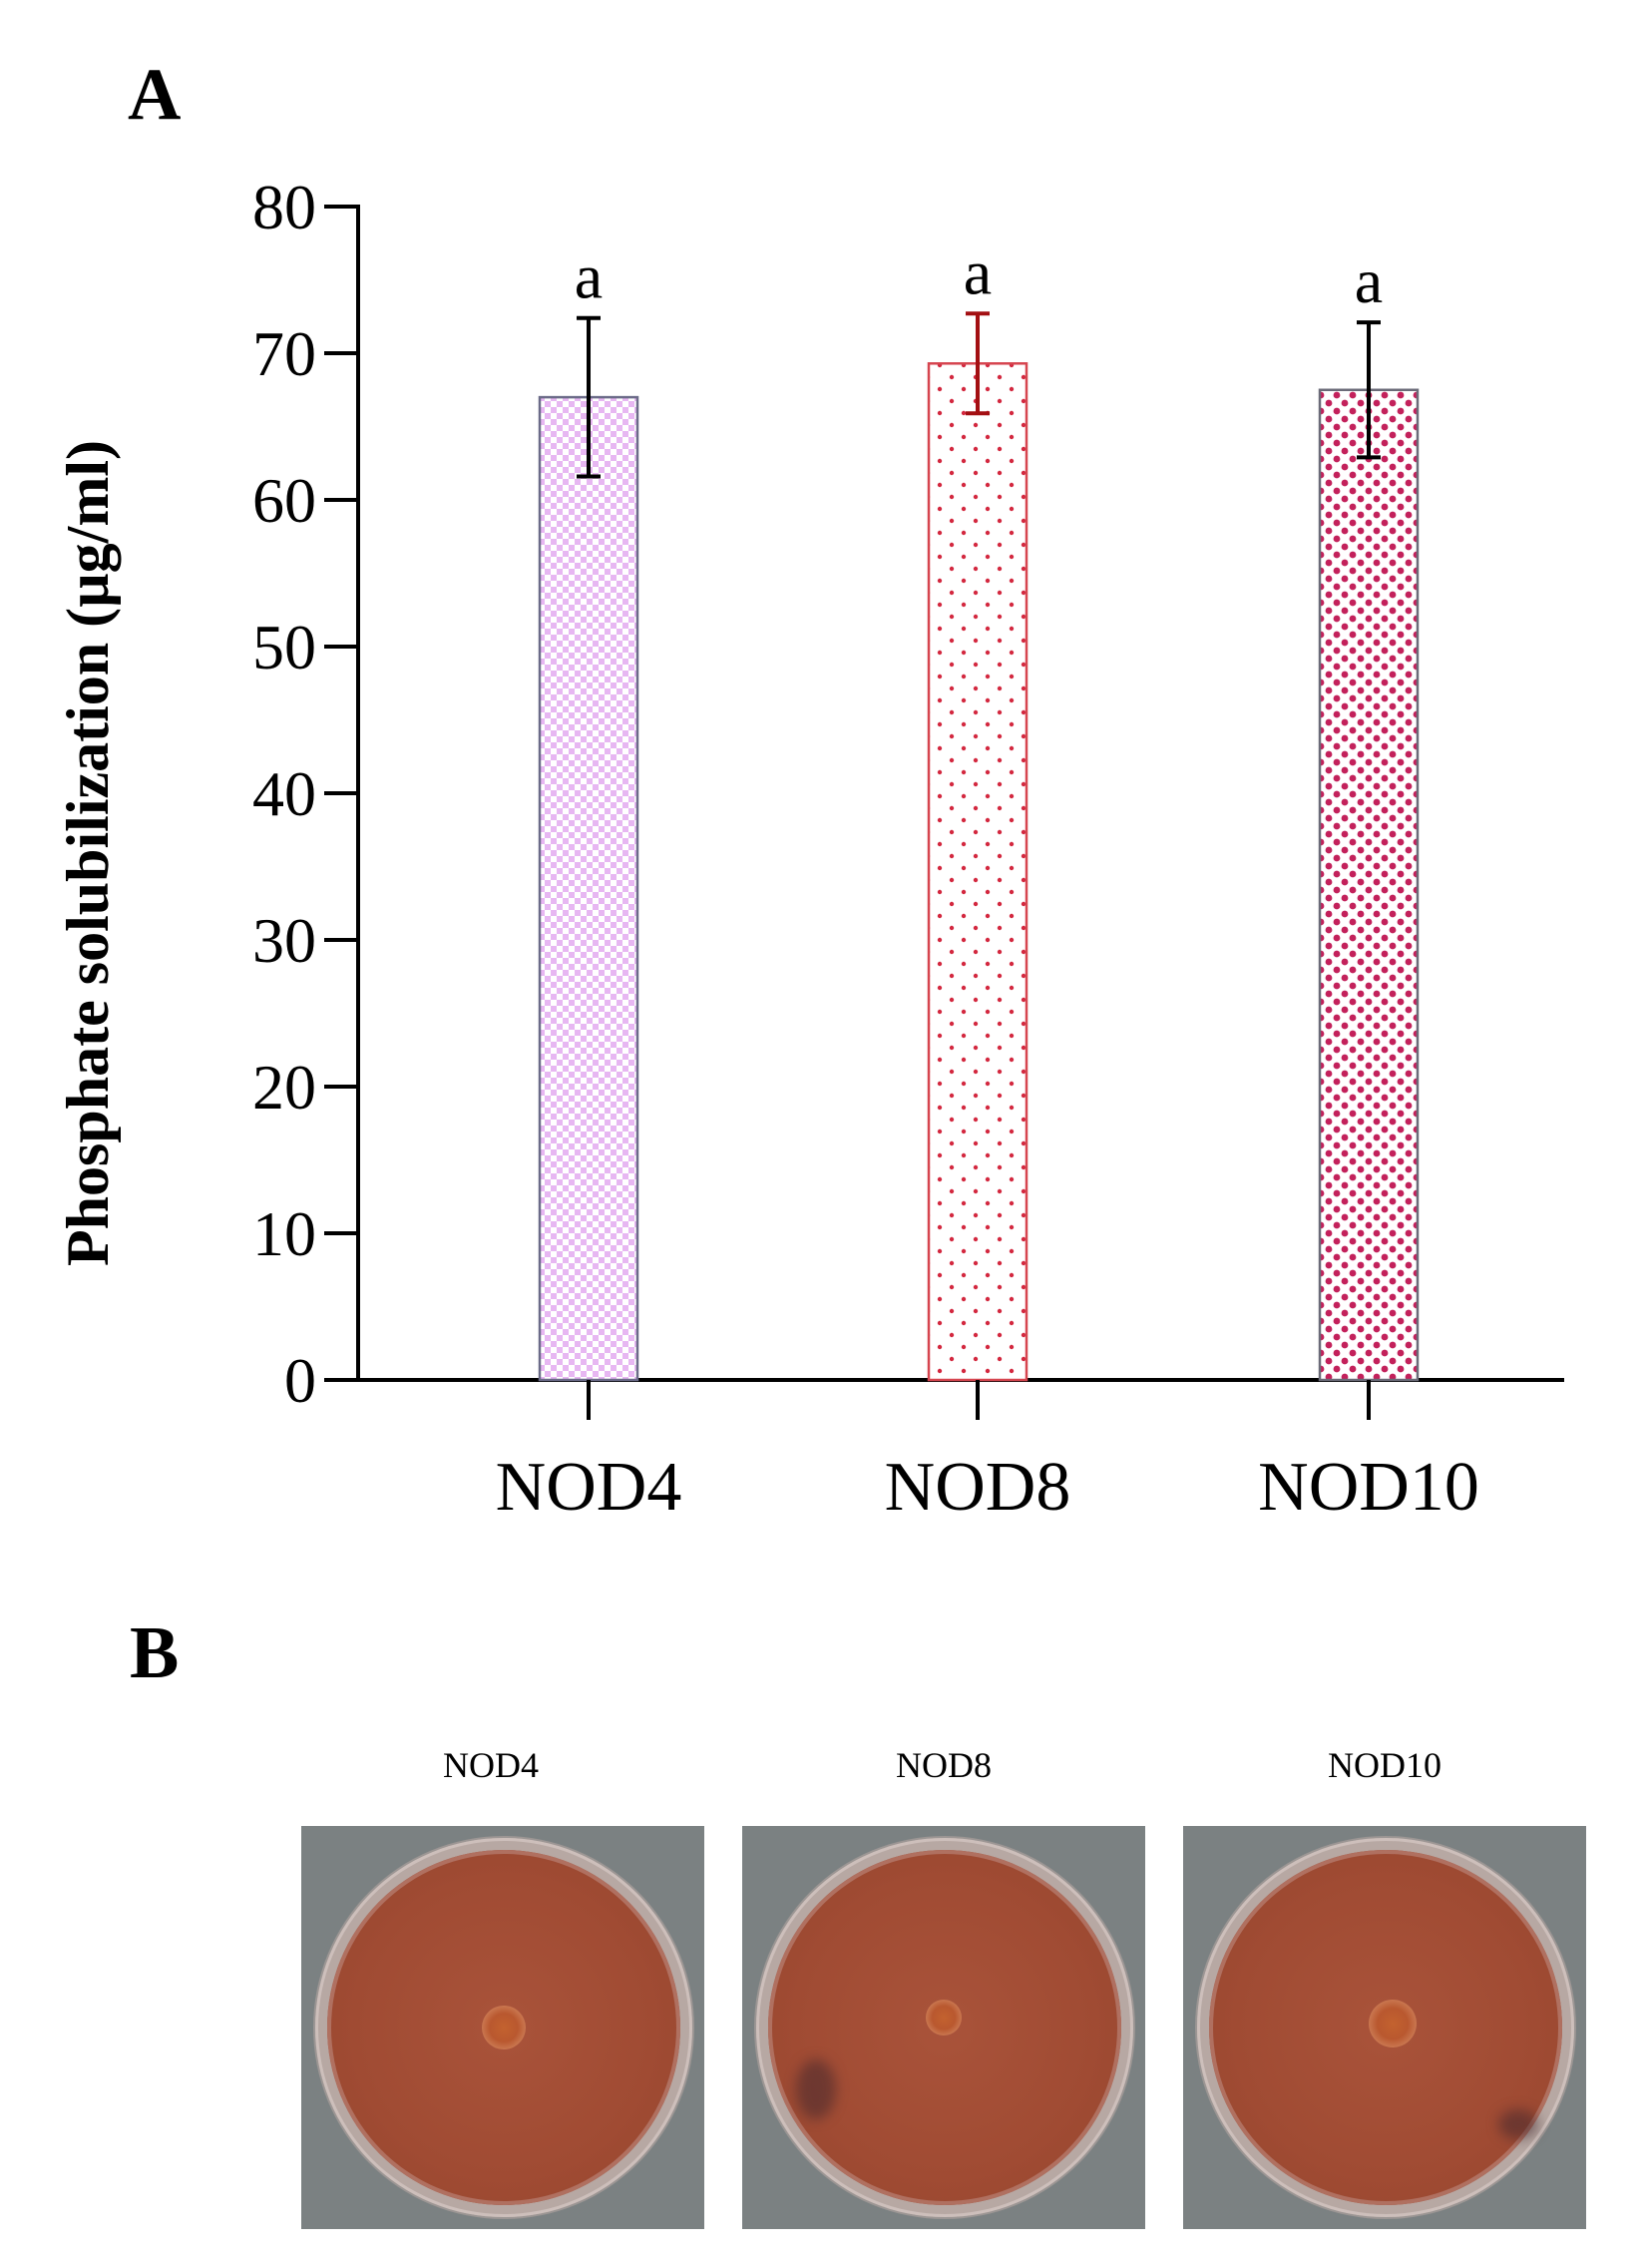 Image resolution: width=1647 pixels, height=2268 pixels. What do you see at coordinates (88, 853) in the screenshot?
I see `y-axis-title: Phosphate solubilization (µg/ml)` at bounding box center [88, 853].